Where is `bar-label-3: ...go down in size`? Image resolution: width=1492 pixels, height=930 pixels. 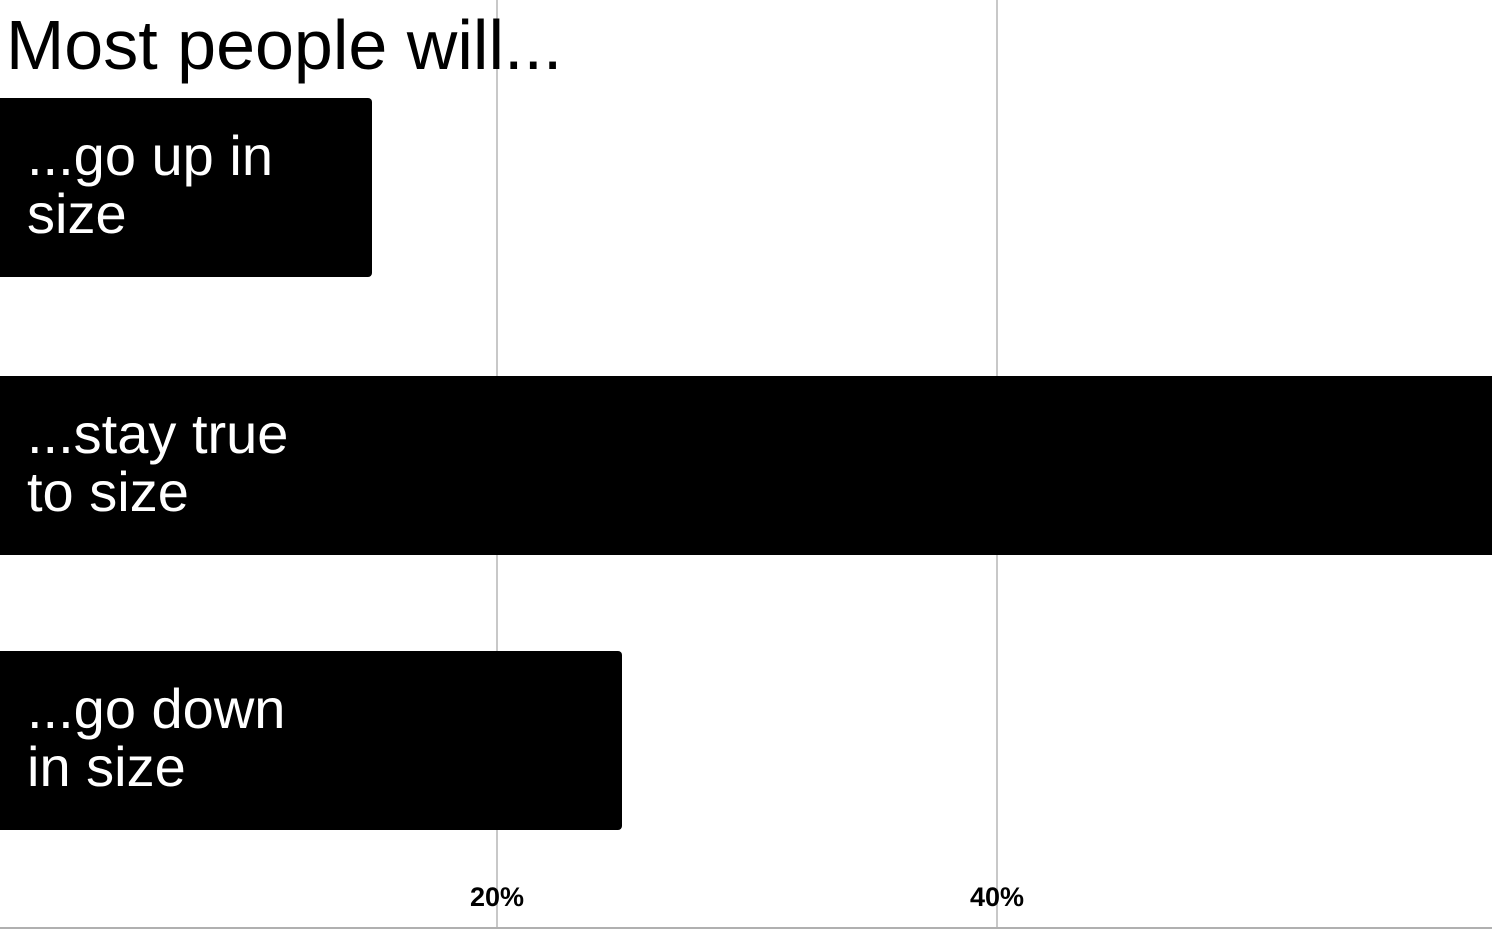
bar-label-3: ...go down in size is located at coordinates (156, 737).